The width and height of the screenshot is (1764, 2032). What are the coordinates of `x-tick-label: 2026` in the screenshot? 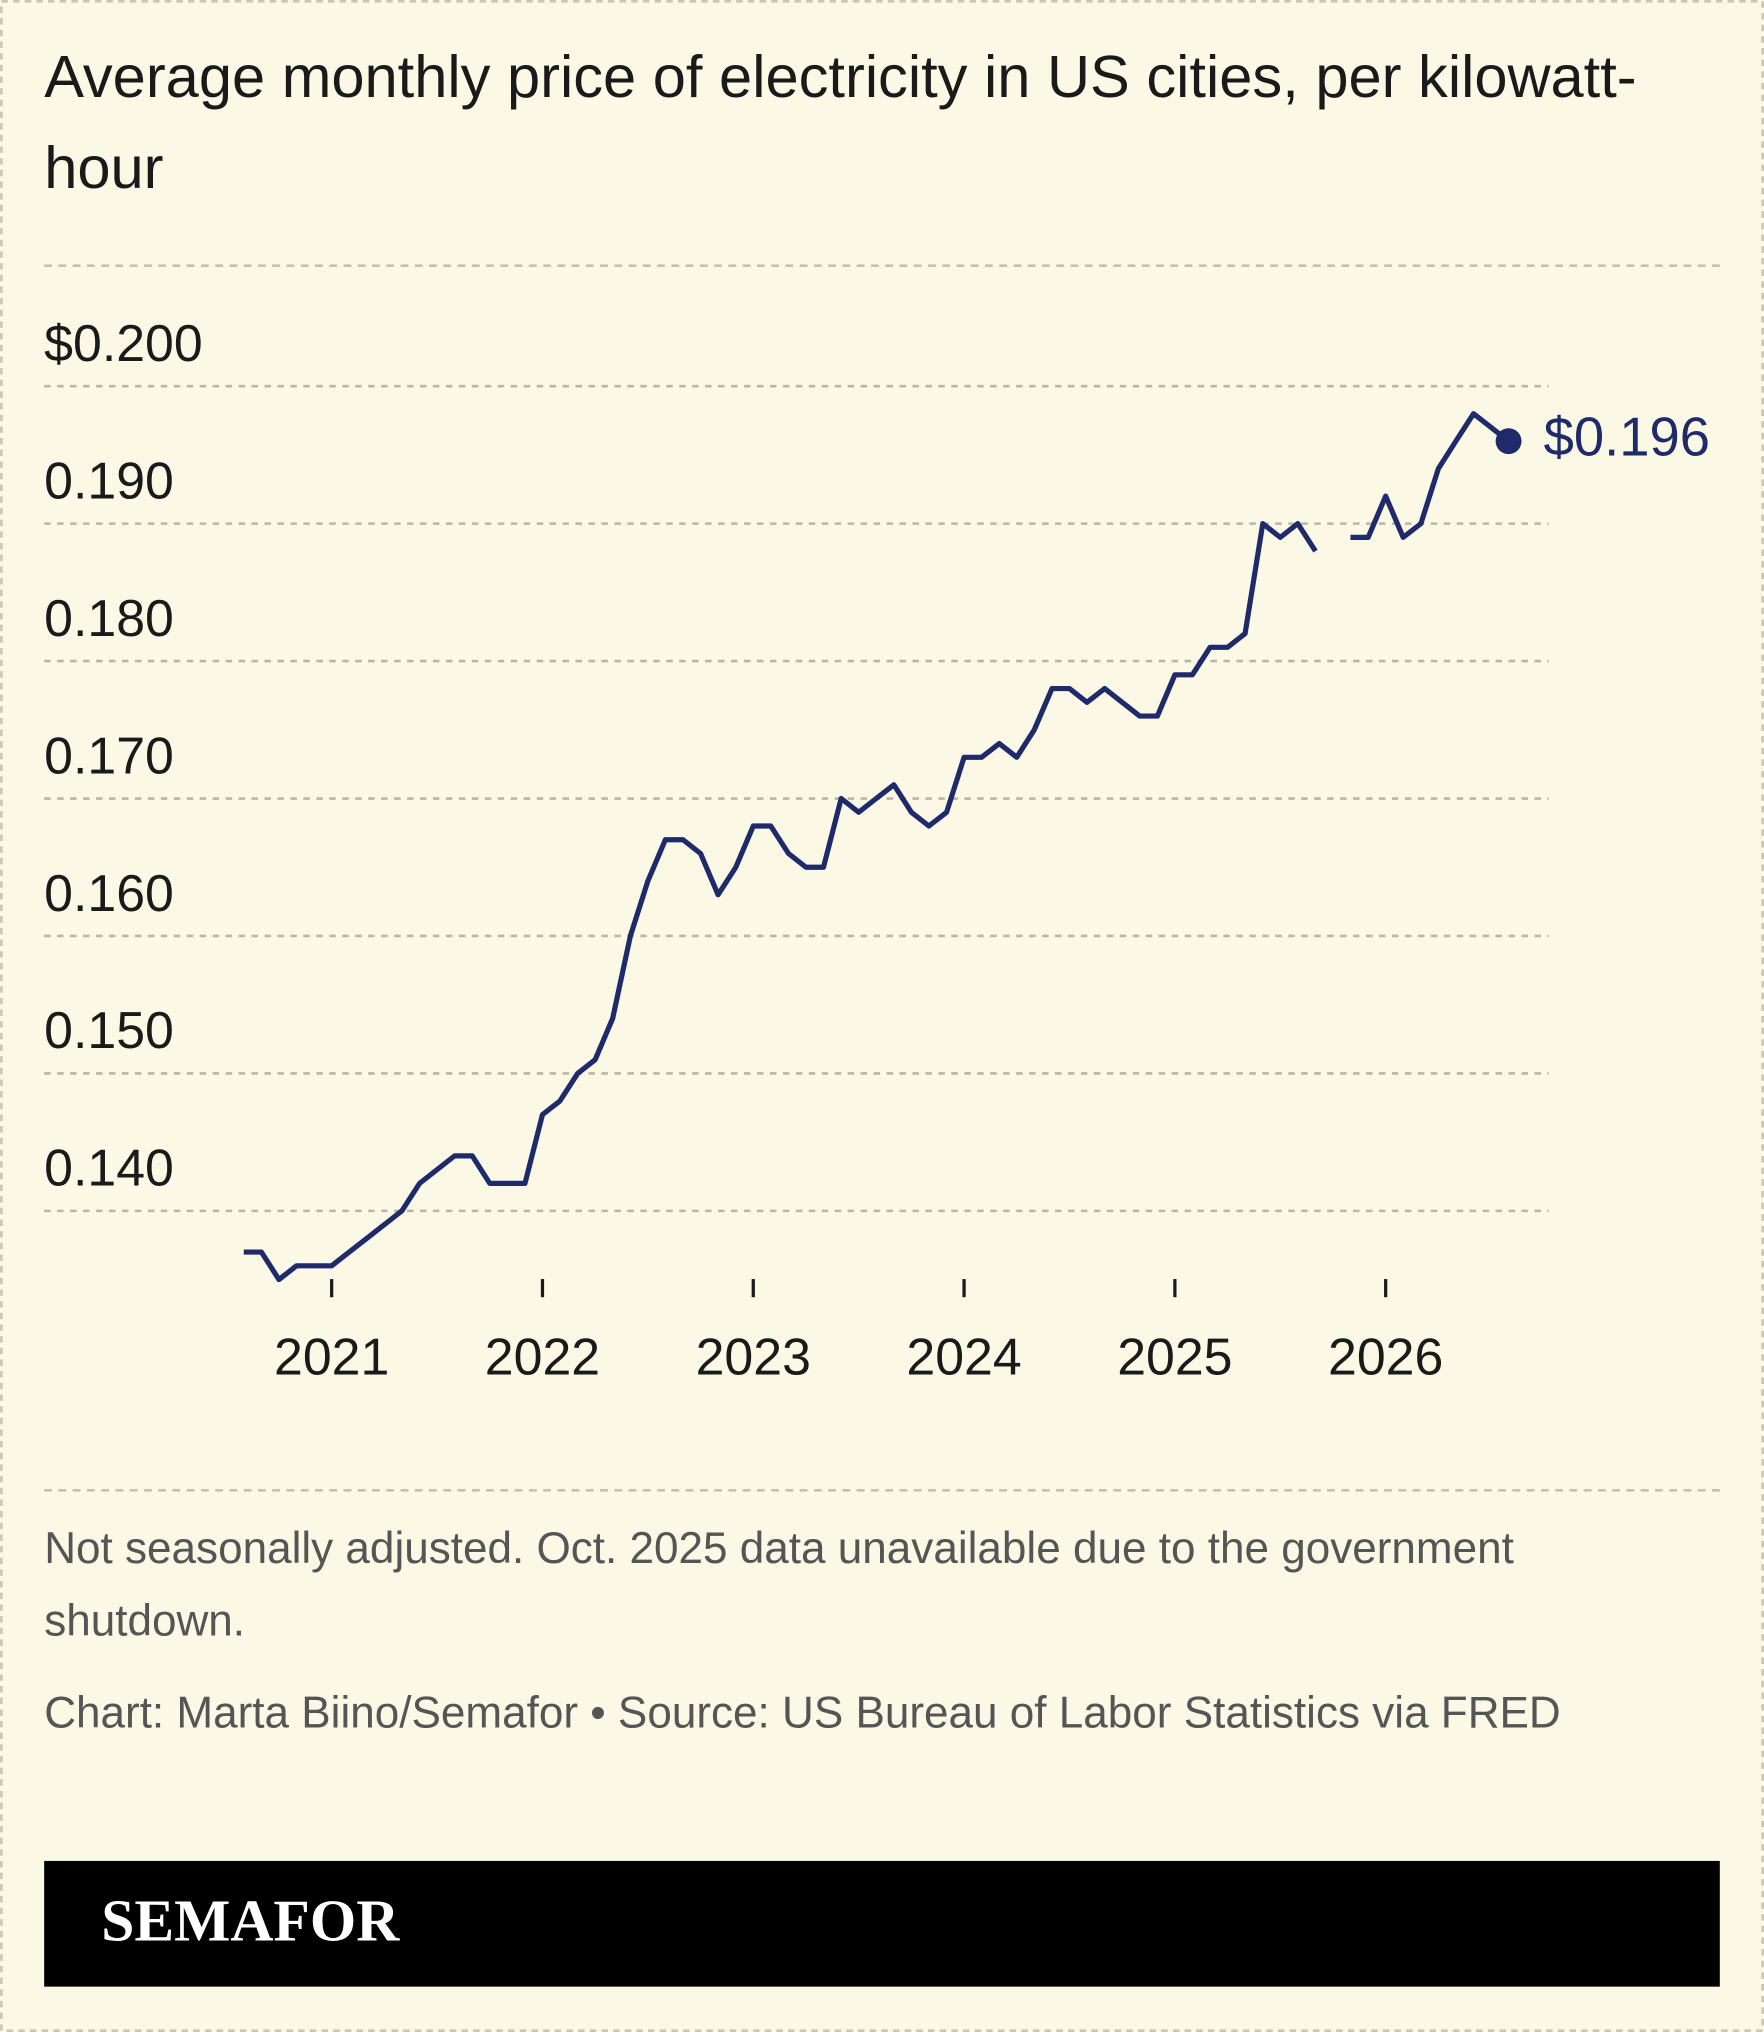 It's located at (1385, 1356).